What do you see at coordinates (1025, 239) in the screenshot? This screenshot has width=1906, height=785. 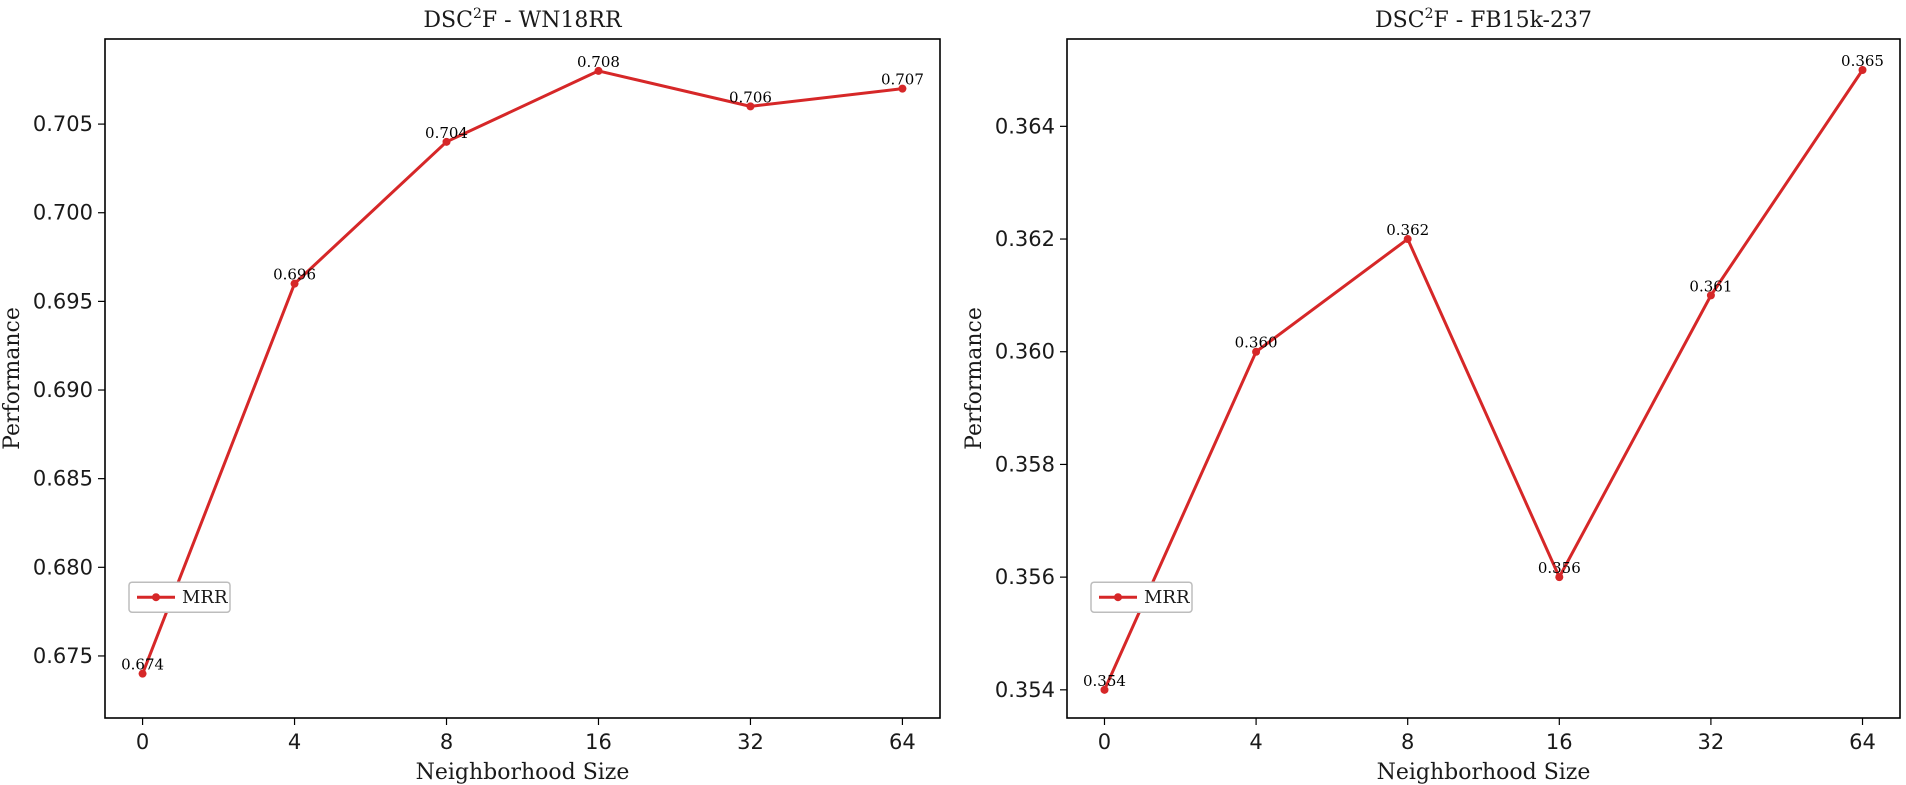 I see `y-tick-label: 0.362` at bounding box center [1025, 239].